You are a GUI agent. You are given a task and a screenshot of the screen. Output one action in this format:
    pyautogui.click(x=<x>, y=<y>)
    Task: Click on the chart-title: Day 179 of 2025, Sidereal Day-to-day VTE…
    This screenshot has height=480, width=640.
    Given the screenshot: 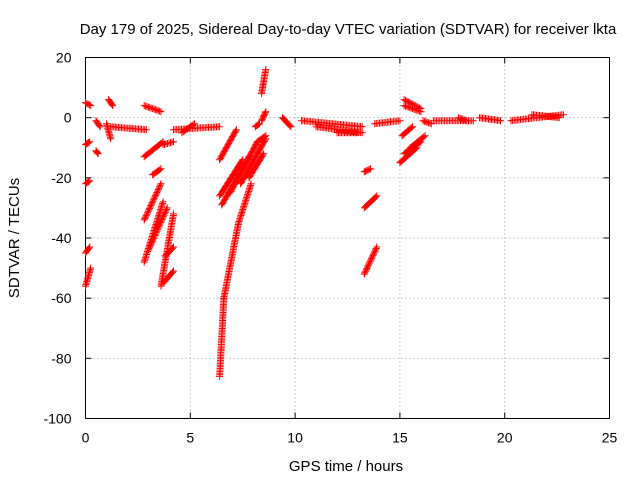 What is the action you would take?
    pyautogui.click(x=348, y=29)
    